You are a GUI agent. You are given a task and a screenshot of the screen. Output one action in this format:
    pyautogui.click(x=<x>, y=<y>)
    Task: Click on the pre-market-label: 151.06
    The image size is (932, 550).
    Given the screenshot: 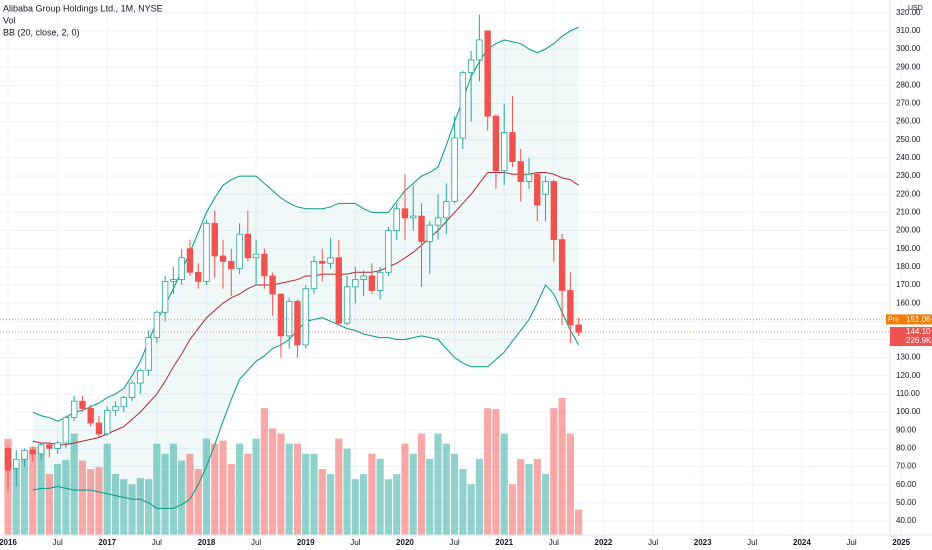 What is the action you would take?
    pyautogui.click(x=918, y=319)
    